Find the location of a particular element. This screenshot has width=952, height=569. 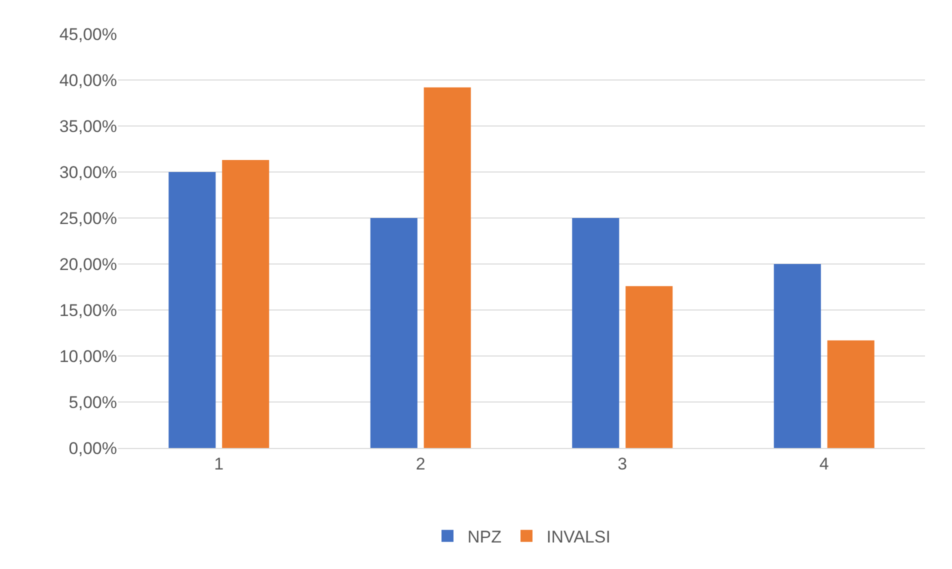

y-tick-label: 40,00% is located at coordinates (88, 80).